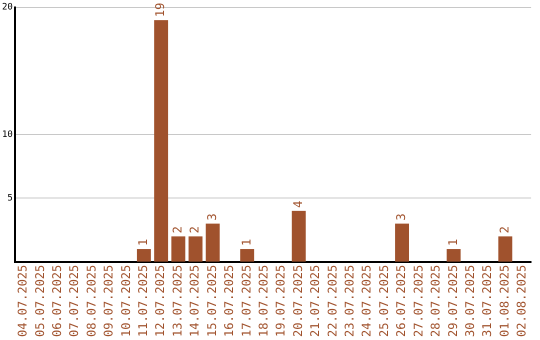 This screenshot has height=340, width=540. What do you see at coordinates (470, 301) in the screenshot?
I see `x-tick-label: 30.07.2025` at bounding box center [470, 301].